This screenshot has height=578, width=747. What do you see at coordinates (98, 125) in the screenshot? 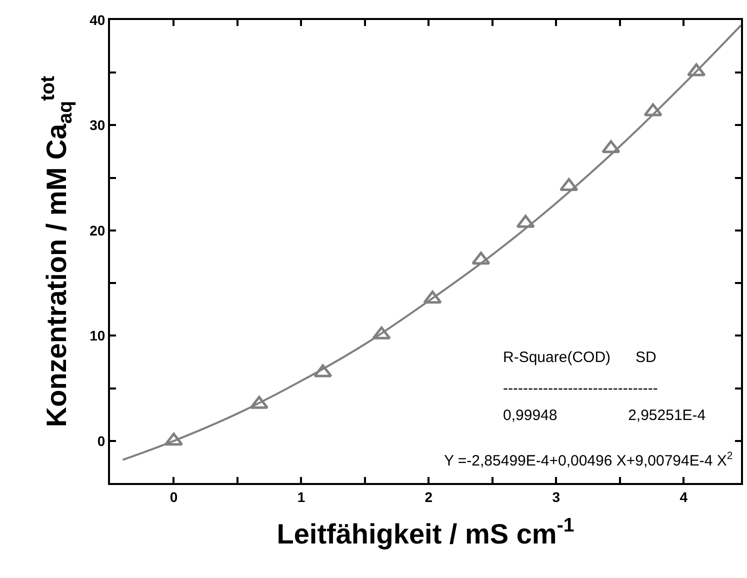
I see `y-tick-label: 30` at bounding box center [98, 125].